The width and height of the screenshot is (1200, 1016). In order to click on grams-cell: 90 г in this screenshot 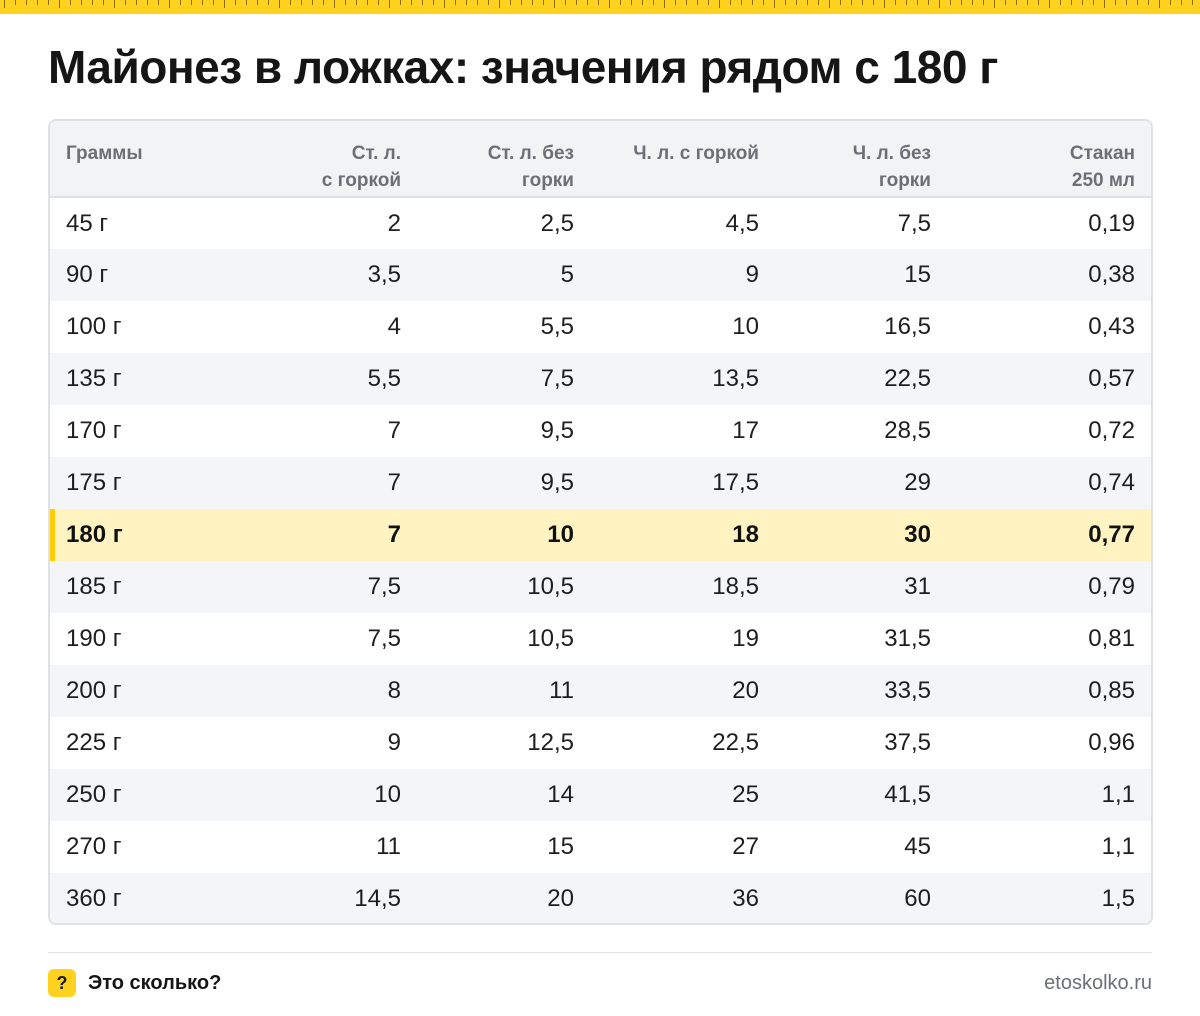, I will do `click(87, 274)`.